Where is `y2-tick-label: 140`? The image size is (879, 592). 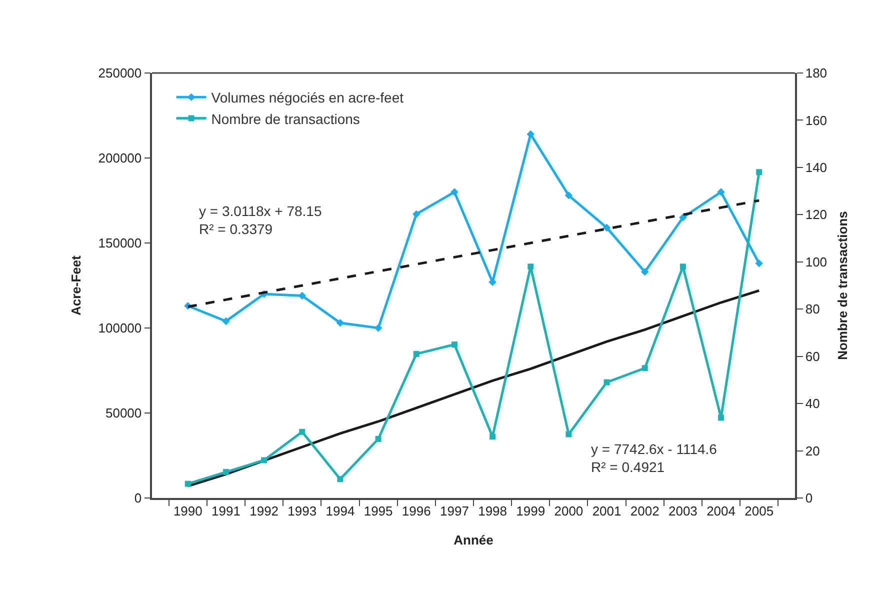 y2-tick-label: 140 is located at coordinates (816, 167).